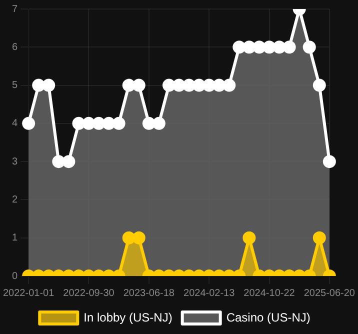 The height and width of the screenshot is (334, 358). I want to click on y-tick-label: 6, so click(15, 47).